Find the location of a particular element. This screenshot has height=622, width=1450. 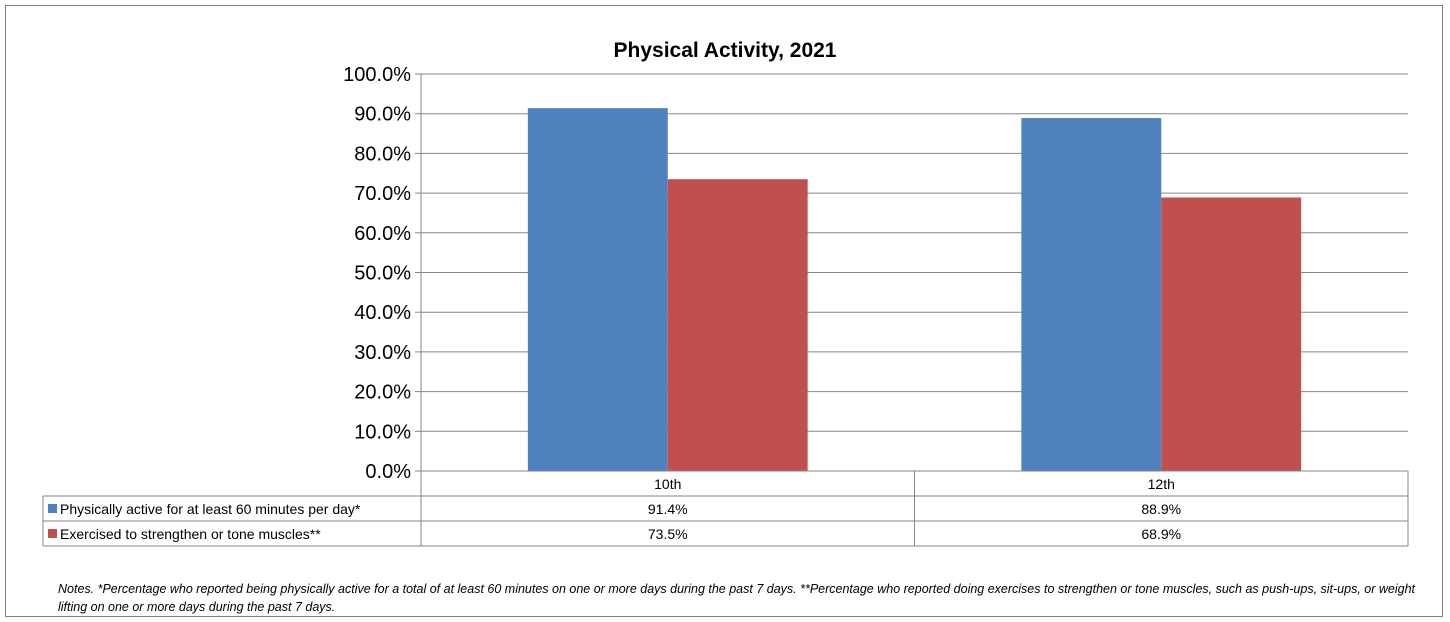

y-tick-label: 20.0% is located at coordinates (382, 393).